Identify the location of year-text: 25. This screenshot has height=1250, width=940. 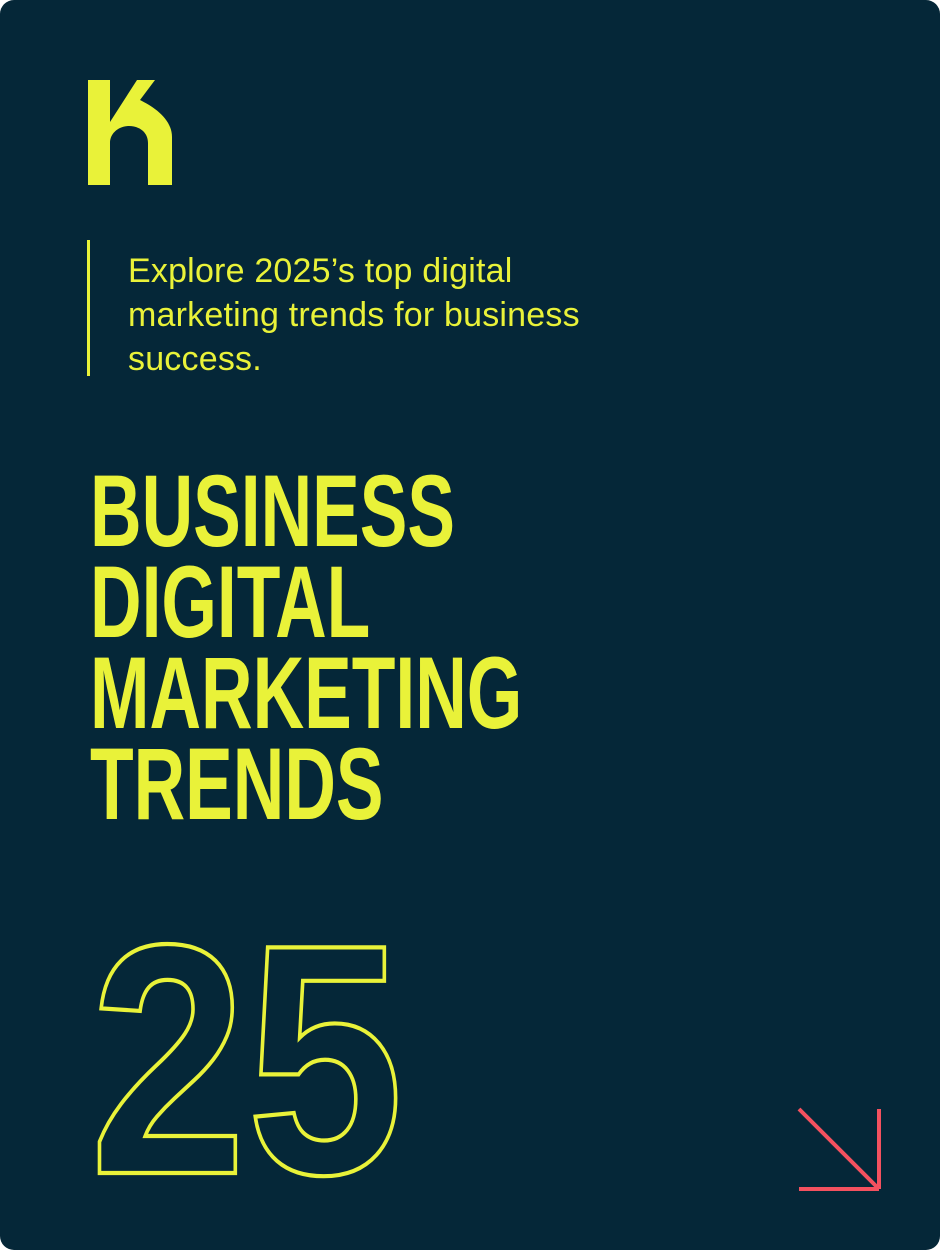
(247, 1059).